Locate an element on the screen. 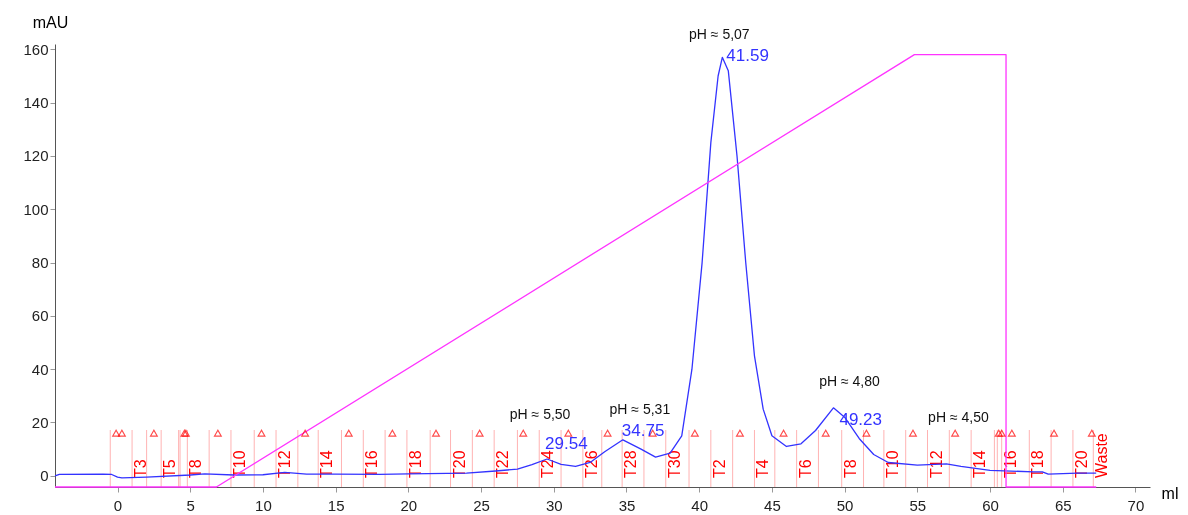 The width and height of the screenshot is (1188, 515). annotation: pH ≈ 4,80 is located at coordinates (849, 380).